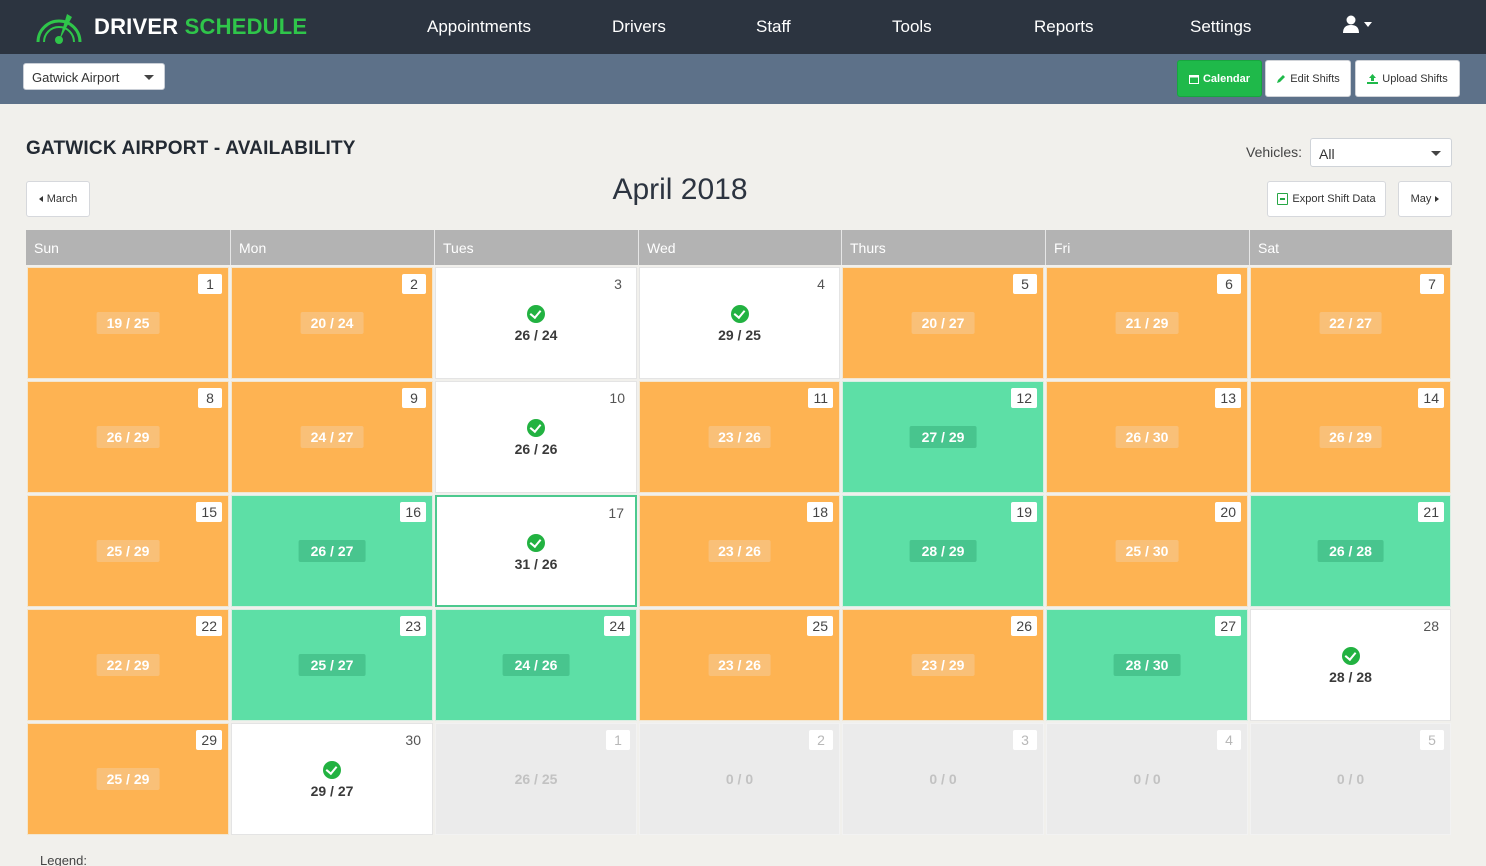 The image size is (1486, 866). What do you see at coordinates (1219, 78) in the screenshot?
I see `calendar-view-button: Calendar` at bounding box center [1219, 78].